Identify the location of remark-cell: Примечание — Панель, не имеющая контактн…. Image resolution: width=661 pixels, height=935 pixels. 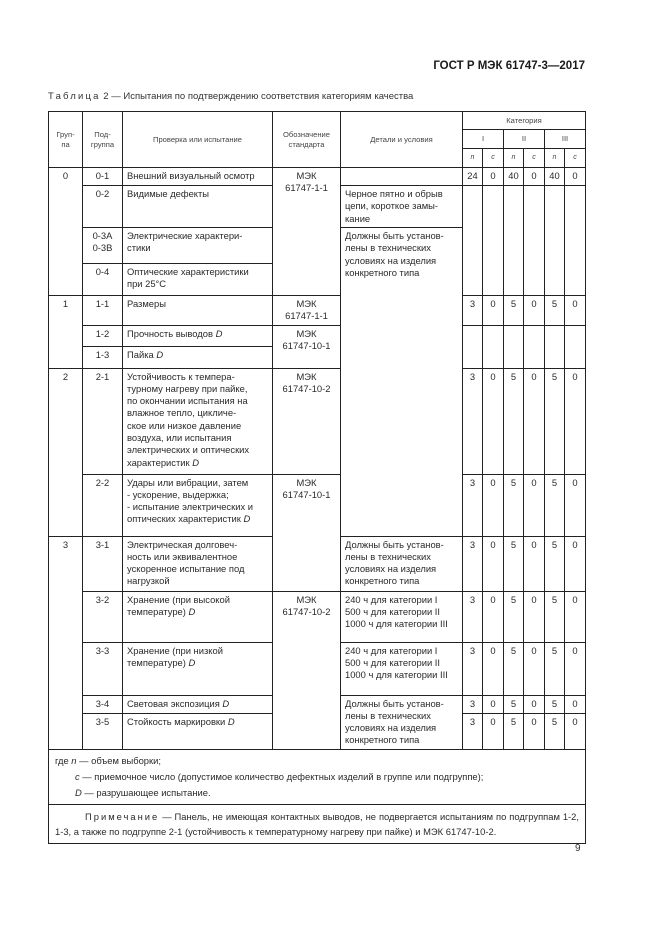
(317, 823).